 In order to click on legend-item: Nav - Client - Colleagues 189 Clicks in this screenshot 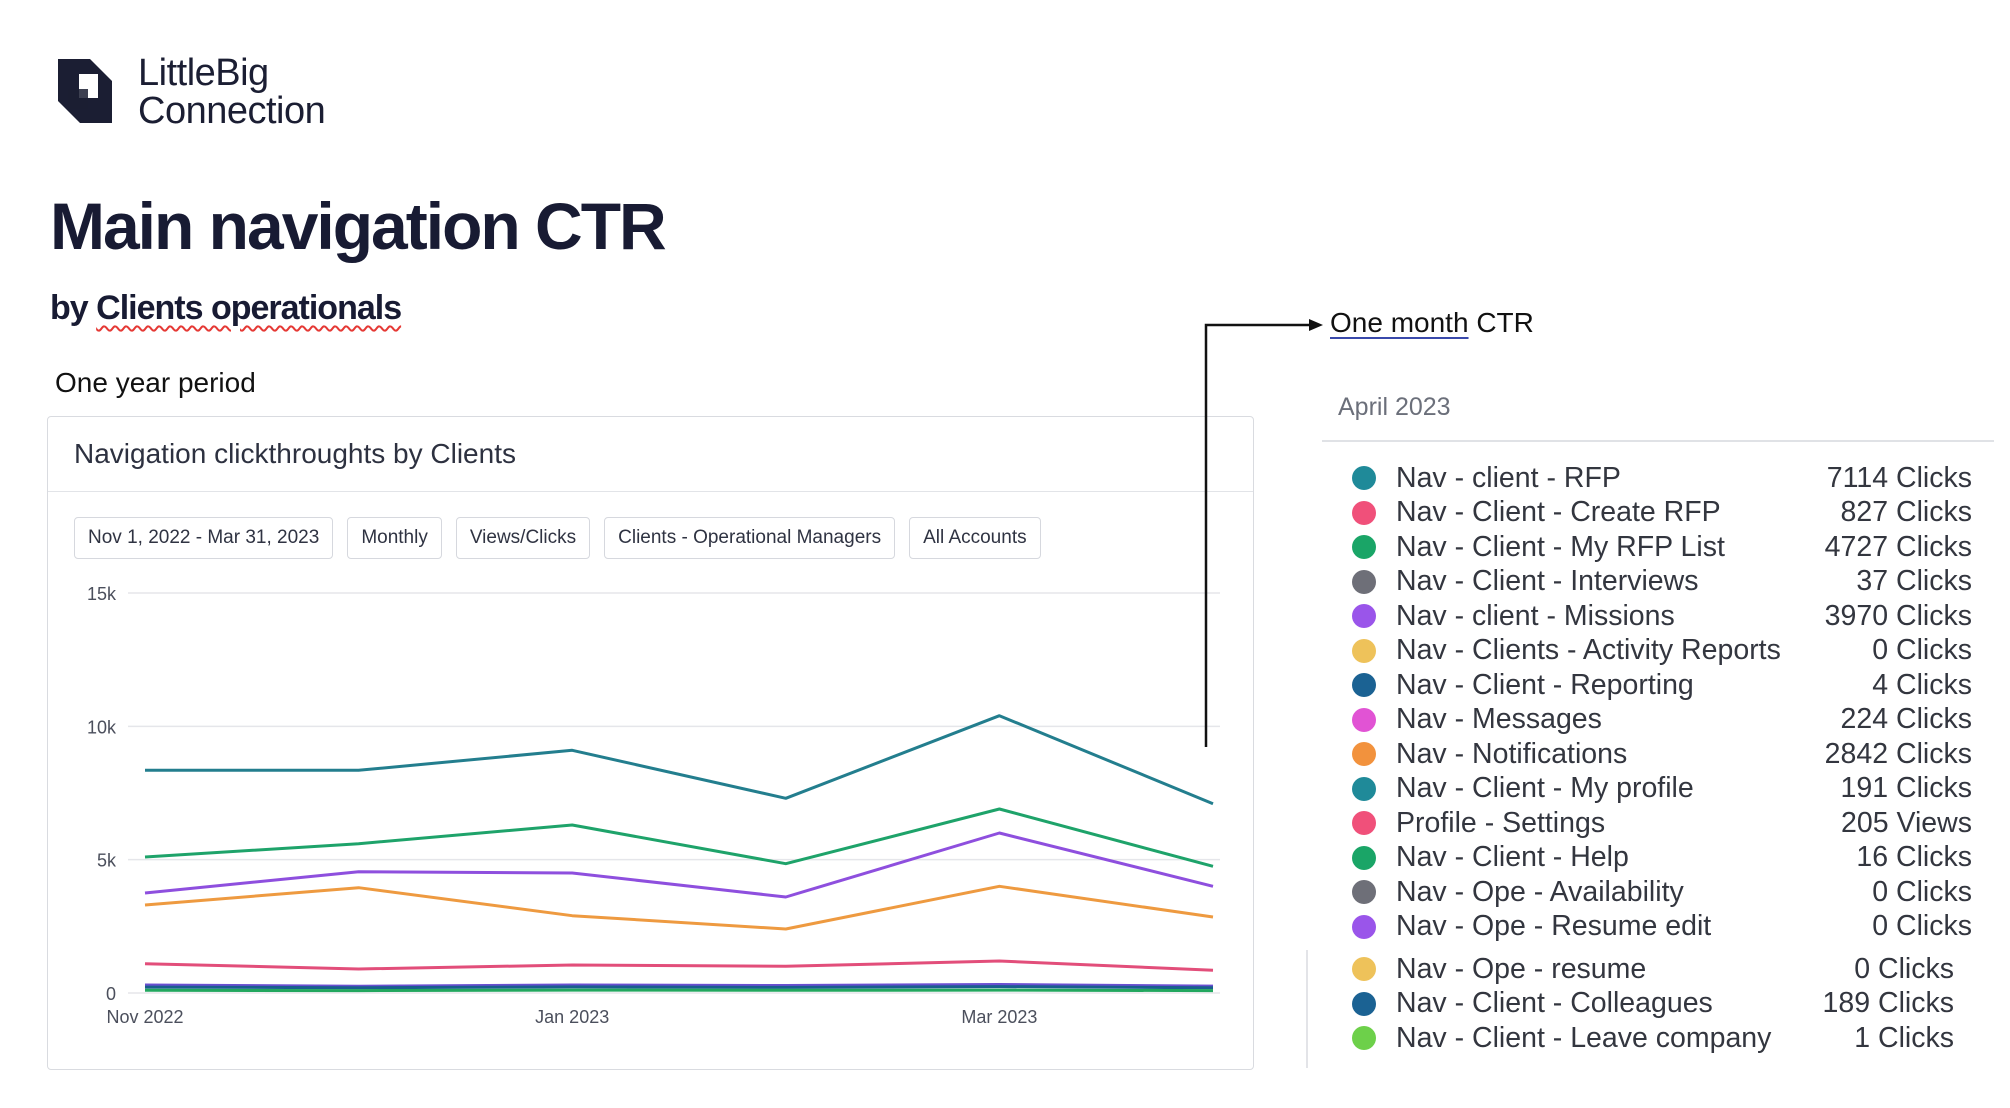, I will do `click(1662, 1004)`.